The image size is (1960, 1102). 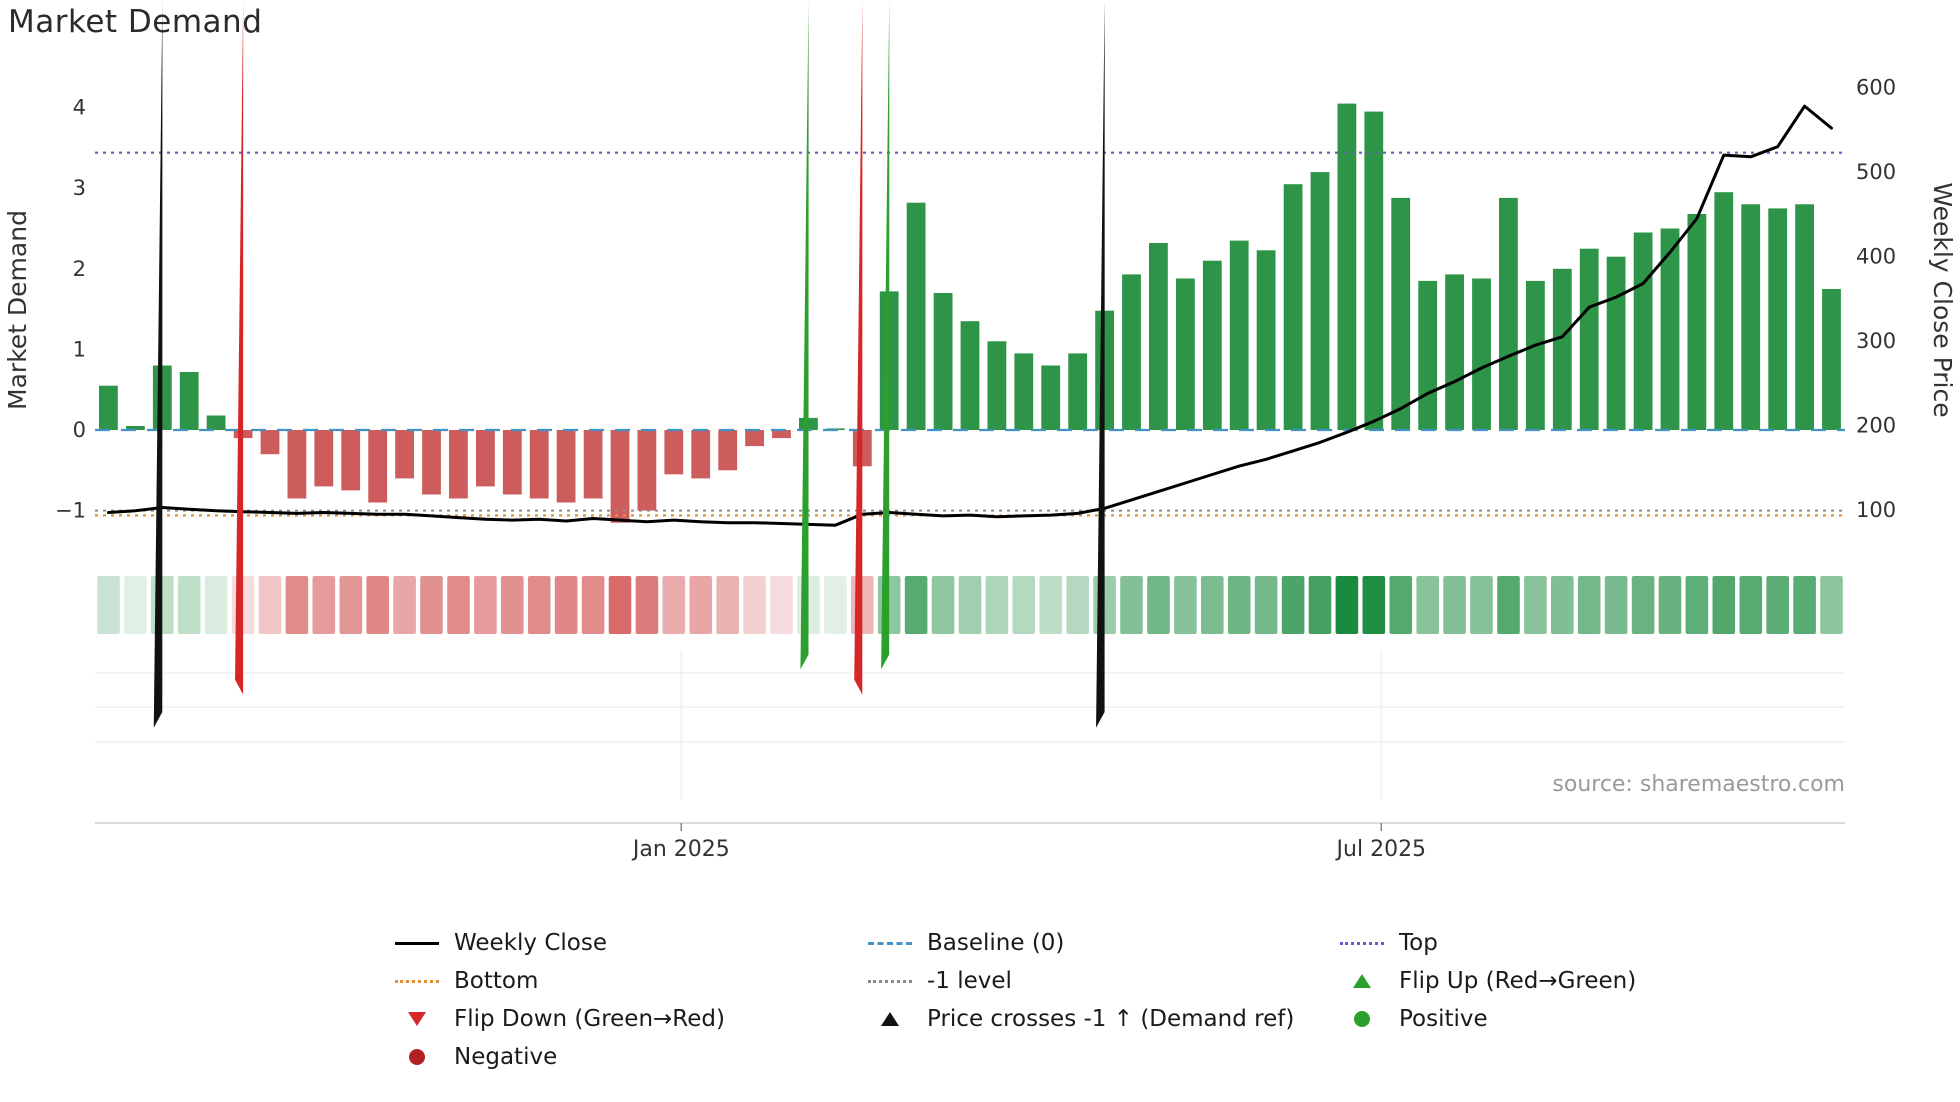 What do you see at coordinates (1876, 88) in the screenshot?
I see `right-tick-label: 600` at bounding box center [1876, 88].